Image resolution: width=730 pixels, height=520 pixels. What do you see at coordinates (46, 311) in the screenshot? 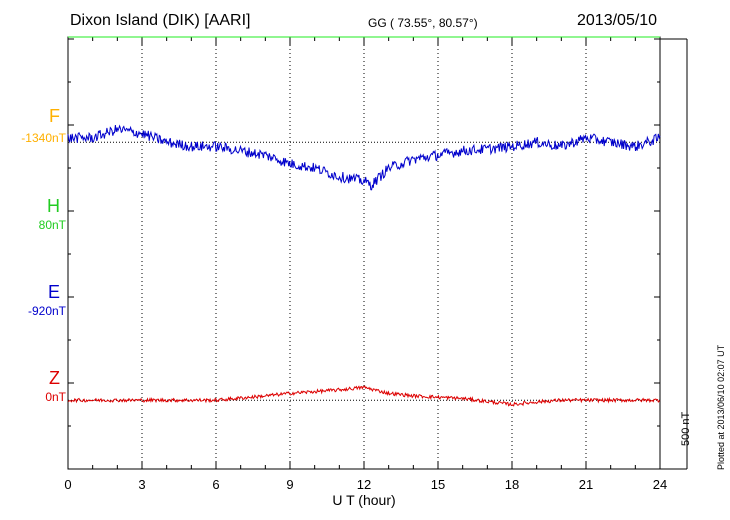
I see `series-offset-e: -920nT` at bounding box center [46, 311].